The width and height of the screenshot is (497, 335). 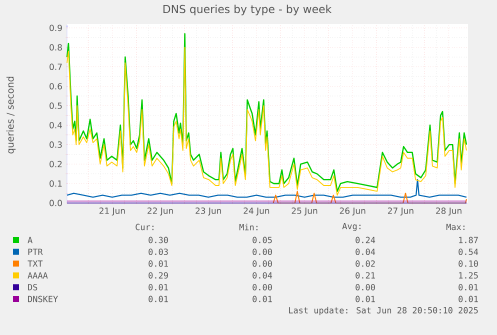 What do you see at coordinates (365, 275) in the screenshot?
I see `text: 0.21` at bounding box center [365, 275].